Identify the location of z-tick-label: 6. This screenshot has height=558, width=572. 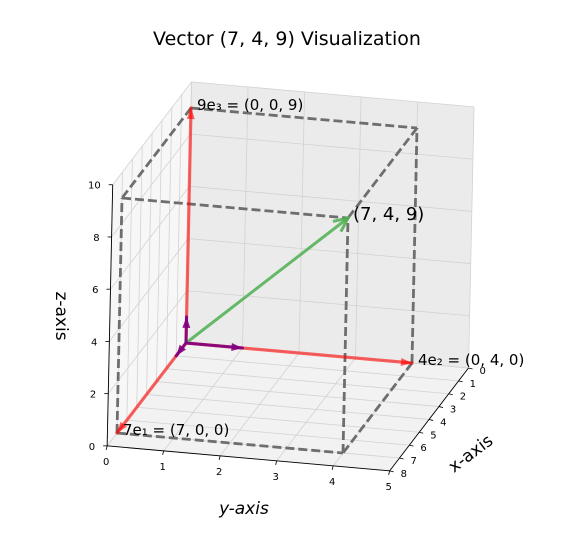
(95, 290).